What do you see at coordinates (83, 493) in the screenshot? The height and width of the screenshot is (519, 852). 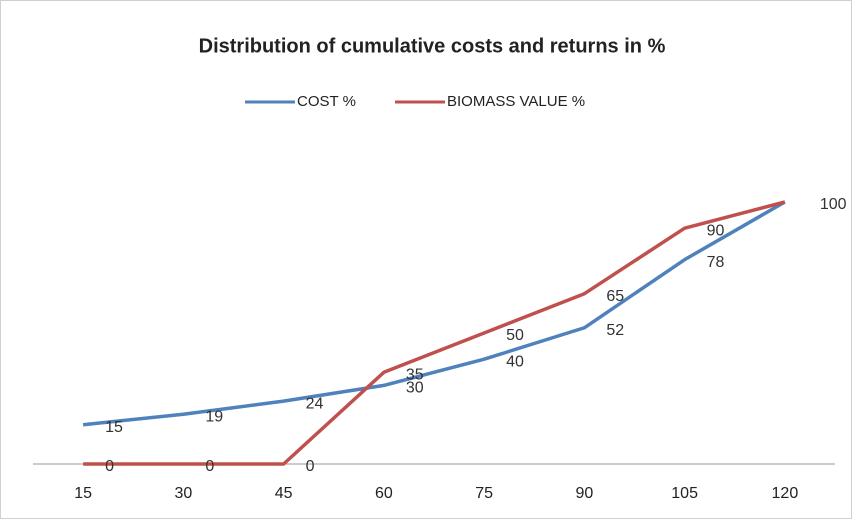 I see `x-tick-label: 15` at bounding box center [83, 493].